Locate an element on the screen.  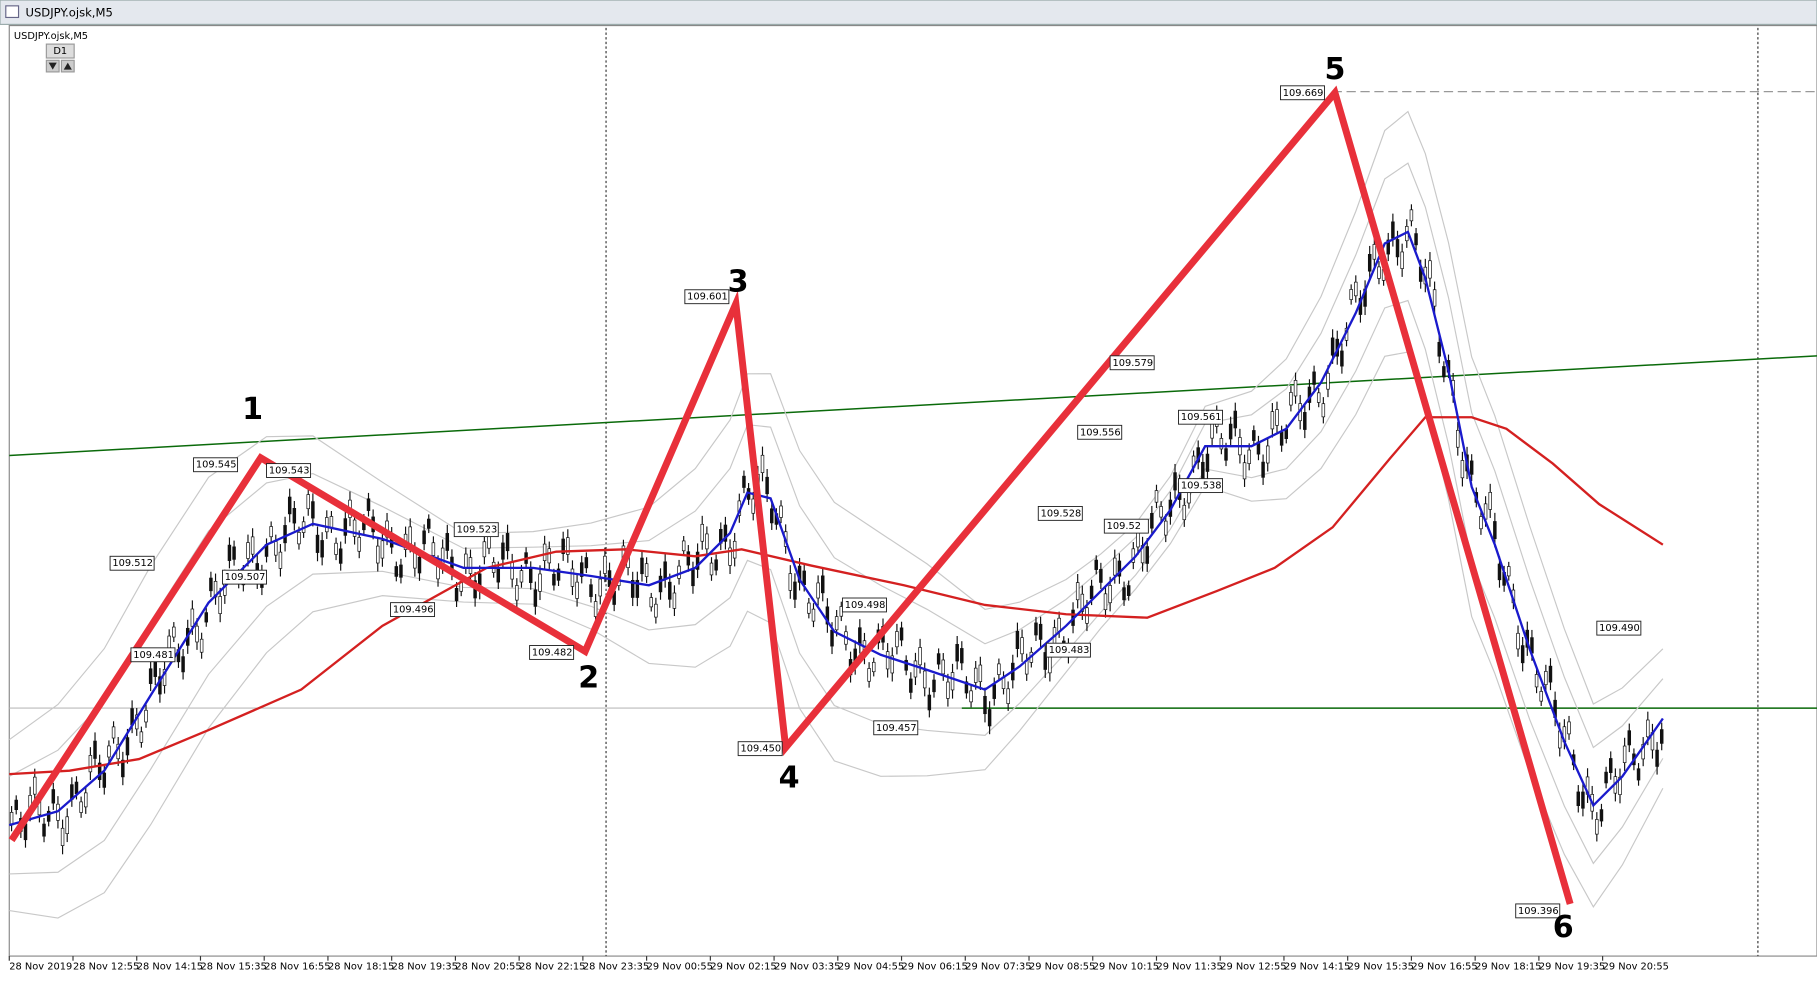
price-label: 109.481 is located at coordinates (153, 655).